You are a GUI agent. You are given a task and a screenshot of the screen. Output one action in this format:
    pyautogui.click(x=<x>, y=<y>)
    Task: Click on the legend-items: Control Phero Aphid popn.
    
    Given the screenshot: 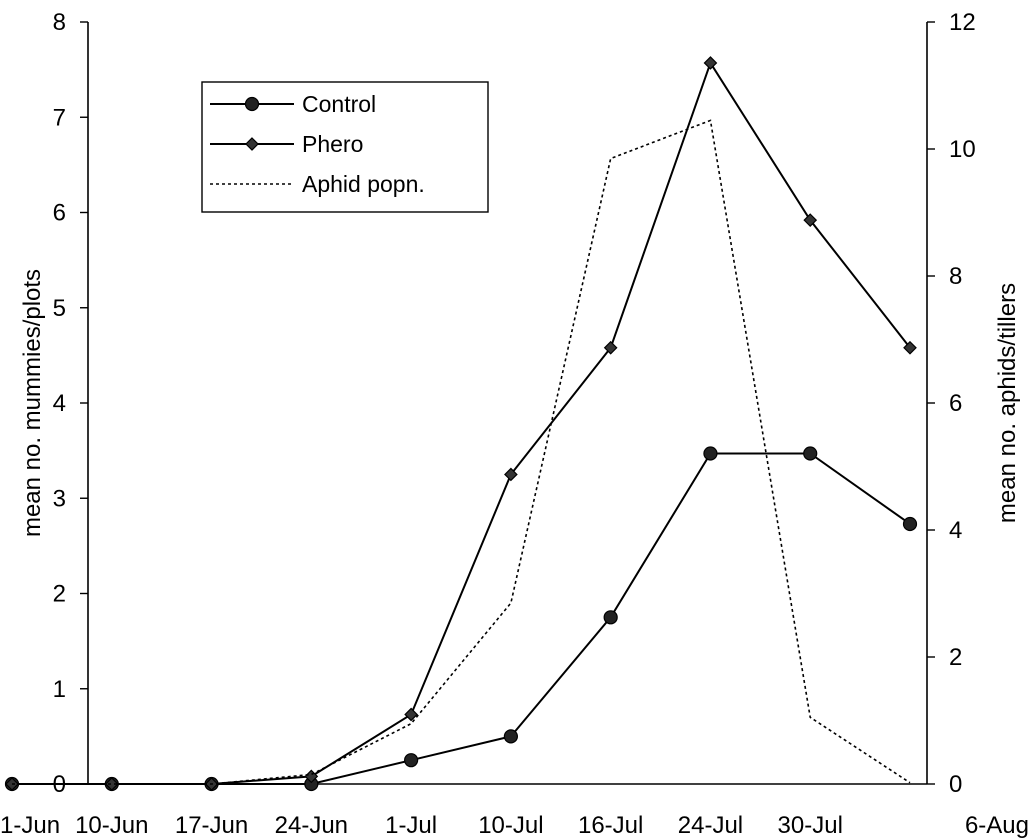 What is the action you would take?
    pyautogui.click(x=317, y=144)
    